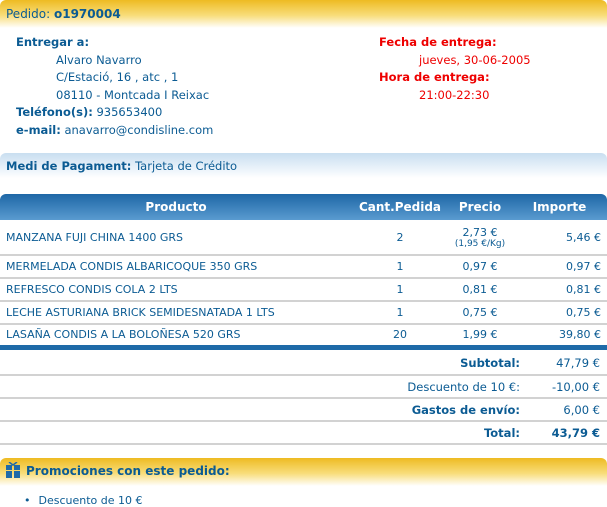 Image resolution: width=607 pixels, height=507 pixels. What do you see at coordinates (559, 290) in the screenshot?
I see `amount: 0,81 €` at bounding box center [559, 290].